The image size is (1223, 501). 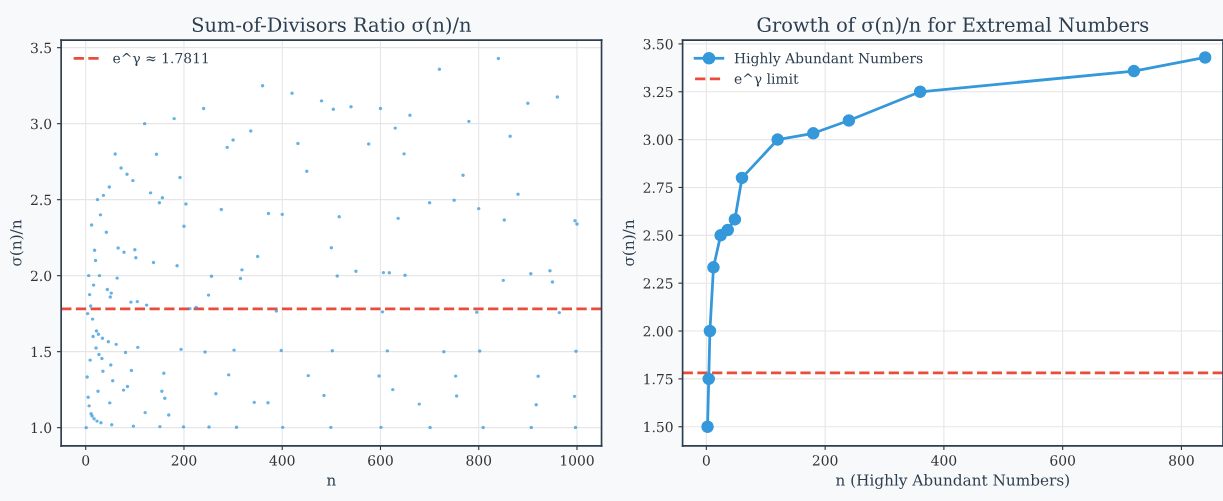 I want to click on y-tick-label: 3.50, so click(x=658, y=44).